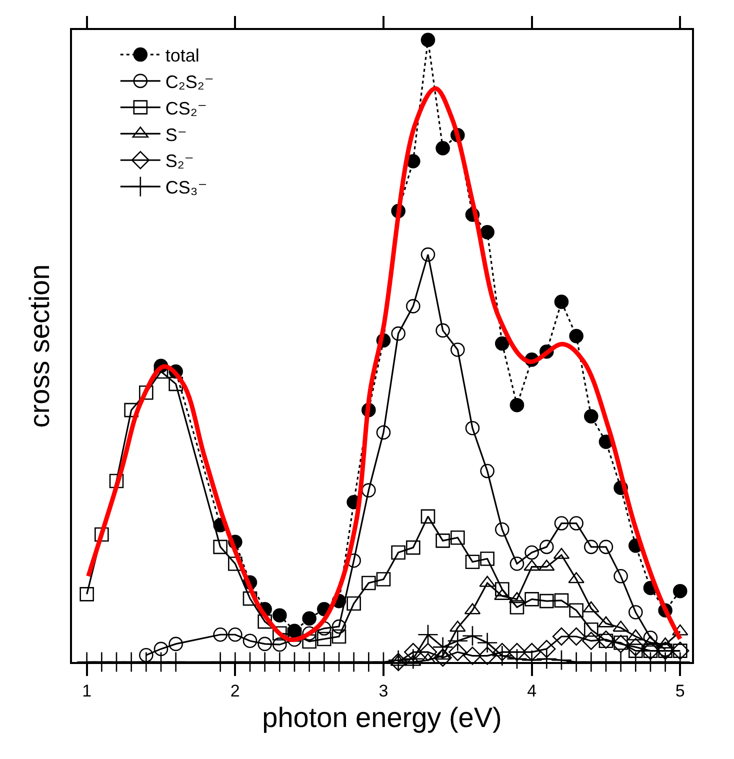  Describe the element at coordinates (87, 690) in the screenshot. I see `x-tick-label: 1` at that location.